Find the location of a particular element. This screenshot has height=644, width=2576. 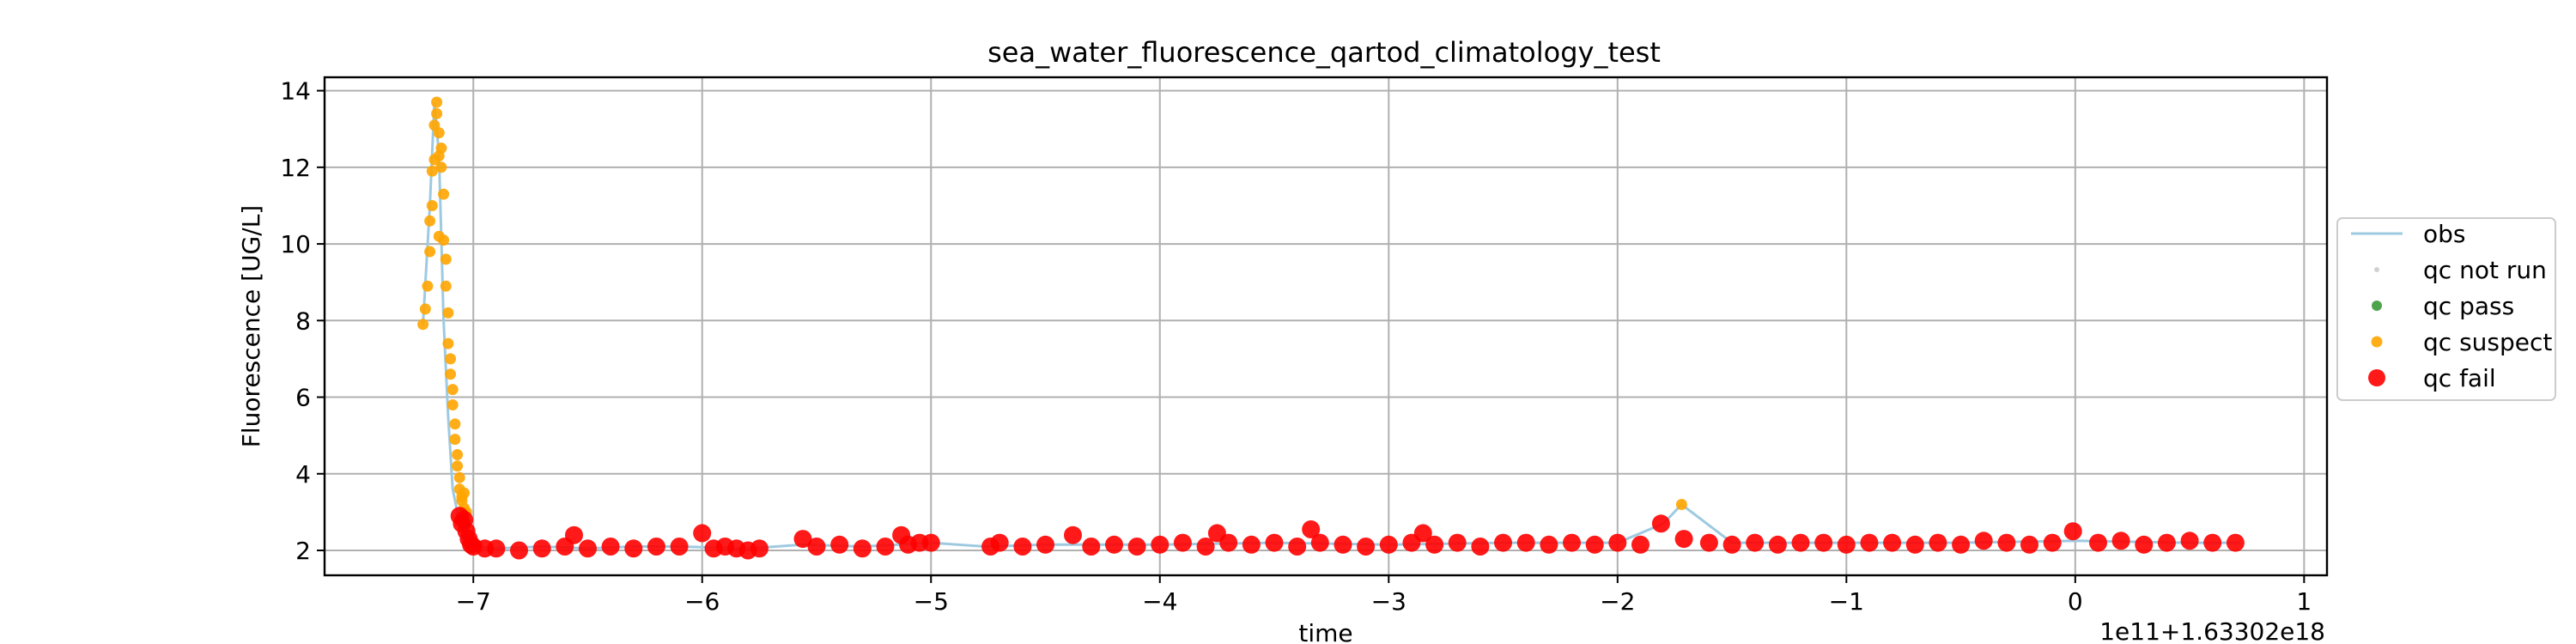

legend: obs qc not run qc pass qc suspect qc fail is located at coordinates (2446, 309).